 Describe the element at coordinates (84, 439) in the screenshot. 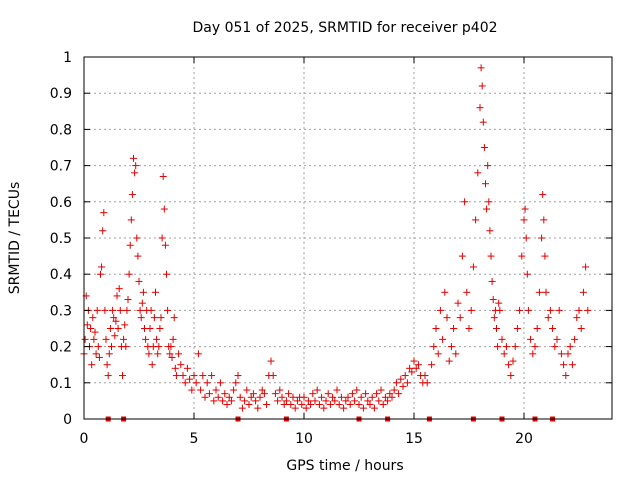

I see `x-tick-label: 0` at that location.